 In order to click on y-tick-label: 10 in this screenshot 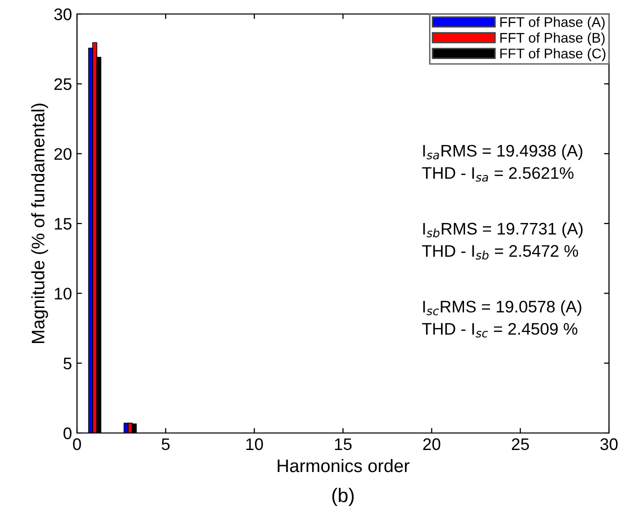, I will do `click(63, 294)`.